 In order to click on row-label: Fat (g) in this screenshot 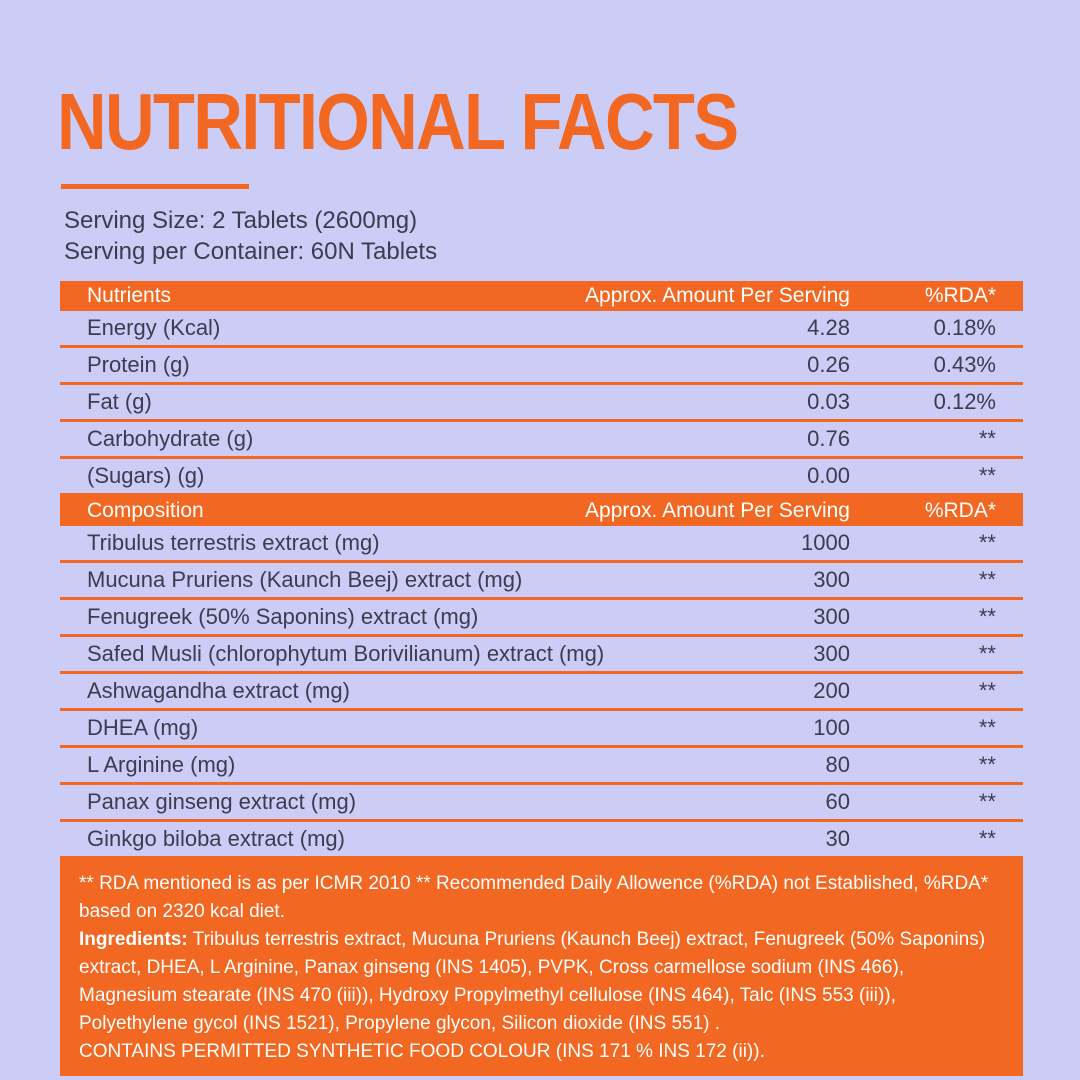, I will do `click(119, 401)`.